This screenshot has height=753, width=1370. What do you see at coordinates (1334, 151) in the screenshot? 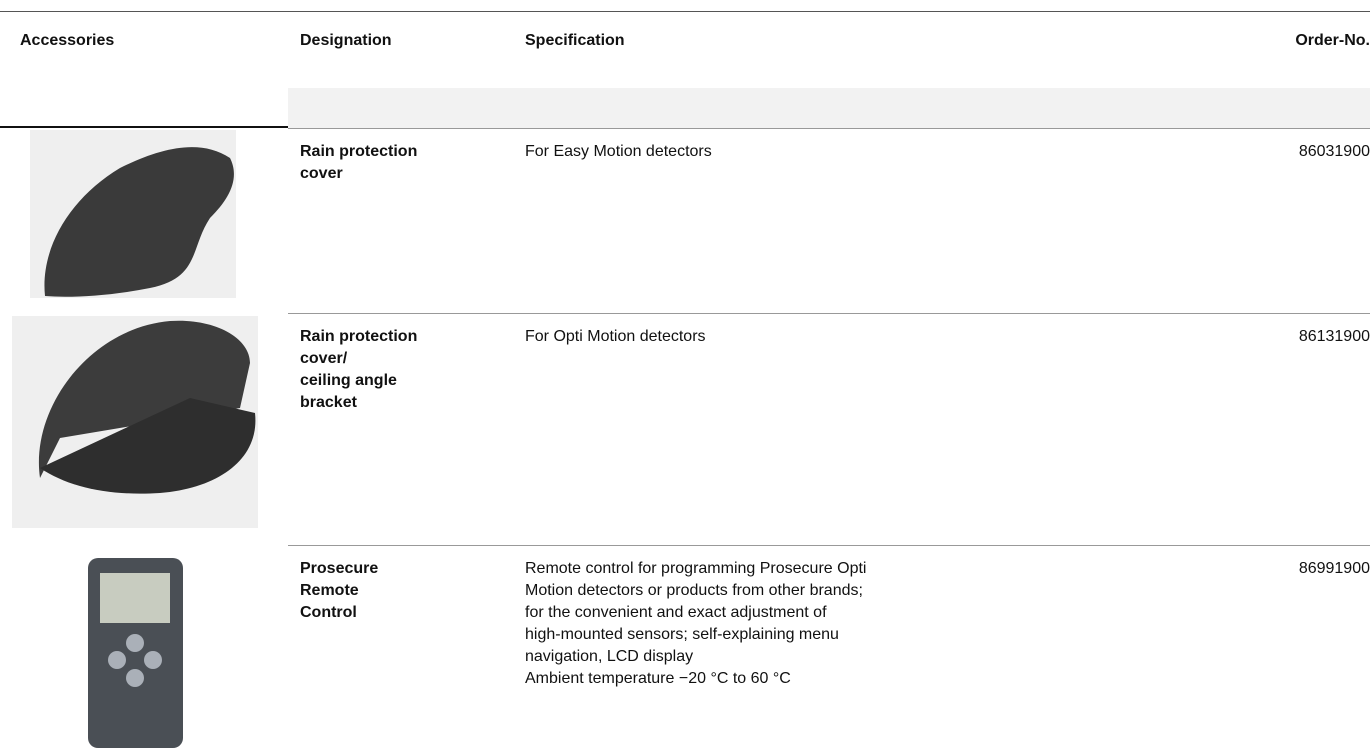
I see `order-number: 86031900` at bounding box center [1334, 151].